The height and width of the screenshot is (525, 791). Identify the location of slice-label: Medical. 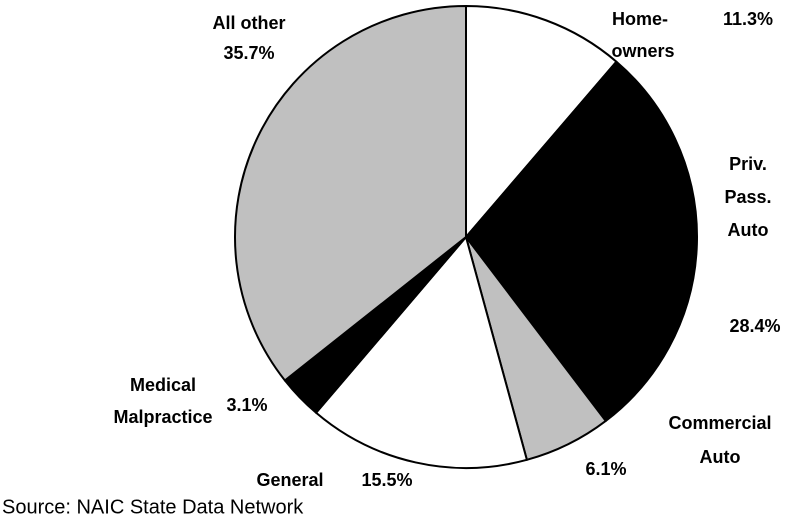
(163, 385).